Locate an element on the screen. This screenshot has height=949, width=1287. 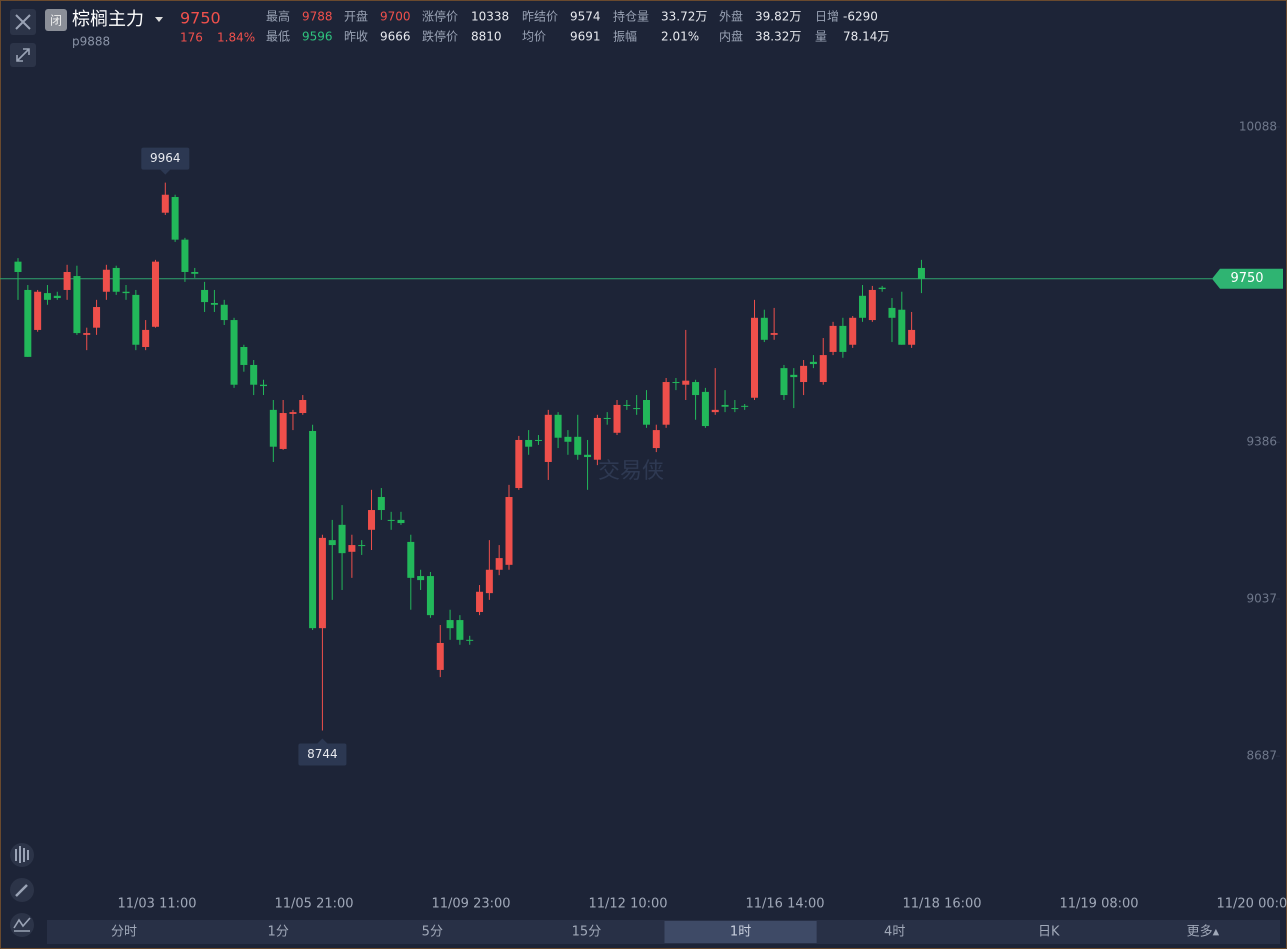
period-tab: 1时 is located at coordinates (740, 932).